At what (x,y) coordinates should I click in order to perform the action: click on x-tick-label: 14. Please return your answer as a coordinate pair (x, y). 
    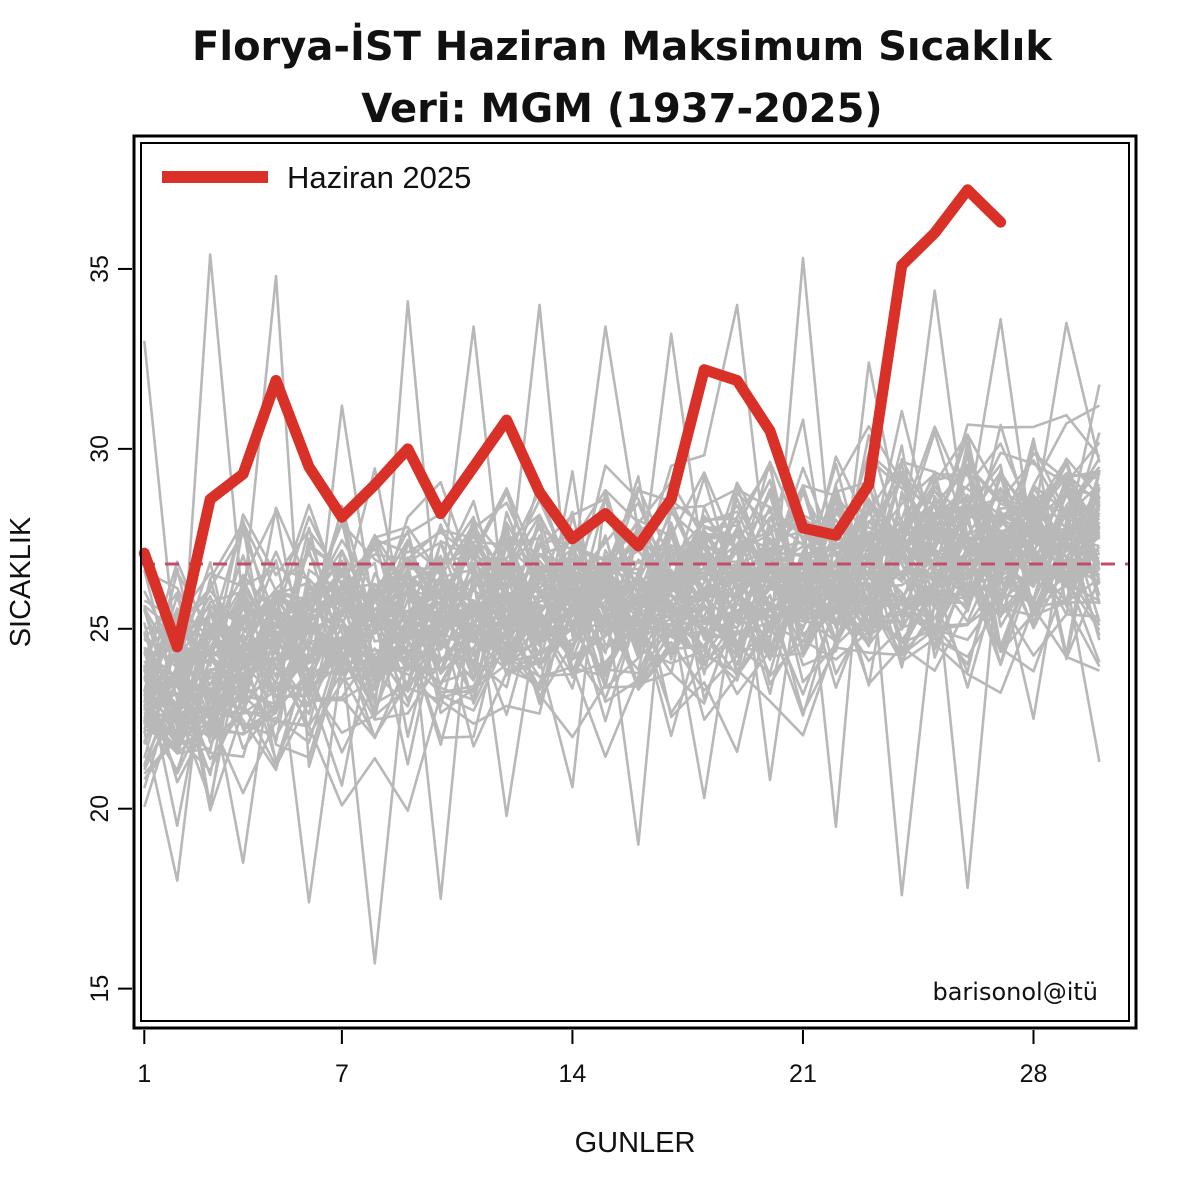
    Looking at the image, I should click on (573, 1074).